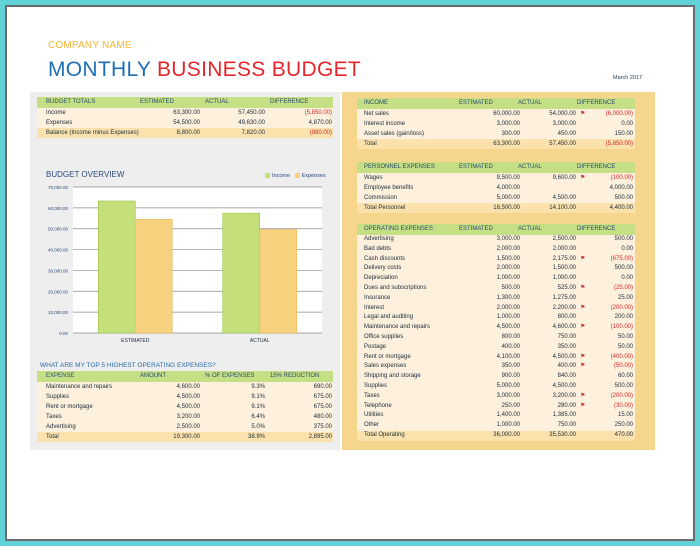 Image resolution: width=700 pixels, height=546 pixels. Describe the element at coordinates (204, 70) in the screenshot. I see `page-title: MONTHLY BUSINESS BUDGET` at that location.